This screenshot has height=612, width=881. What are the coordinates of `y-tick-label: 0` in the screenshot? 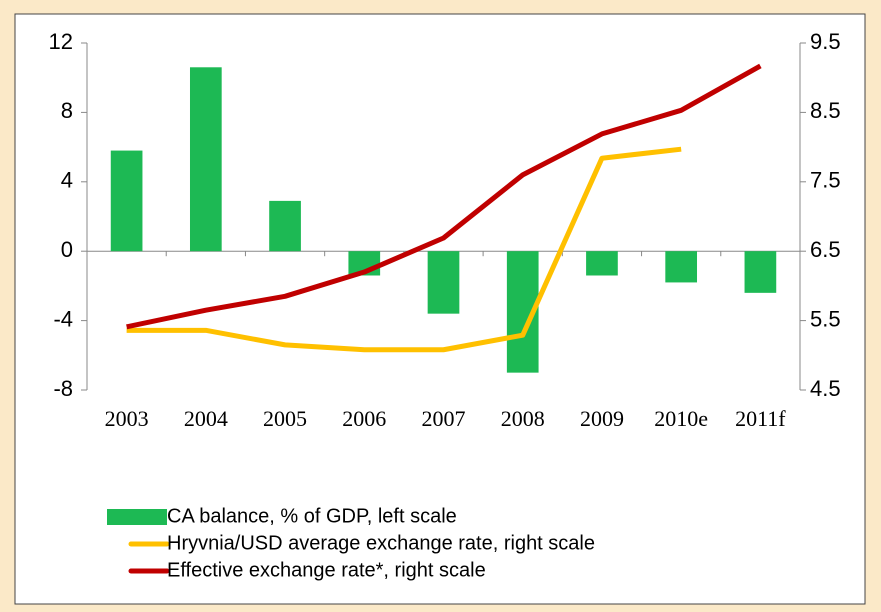 It's located at (67, 249).